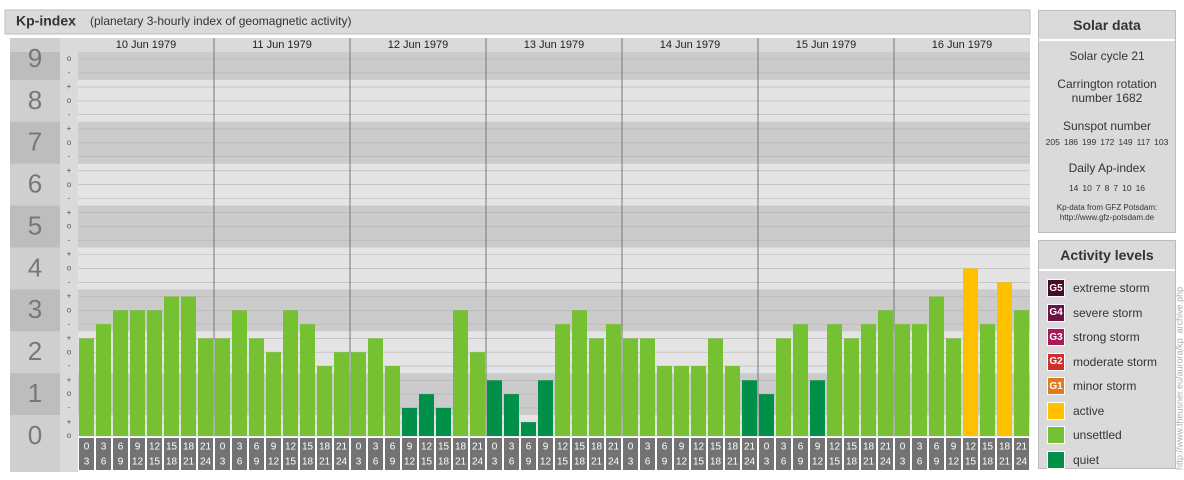  What do you see at coordinates (690, 45) in the screenshot?
I see `date-label: 14 Jun 1979` at bounding box center [690, 45].